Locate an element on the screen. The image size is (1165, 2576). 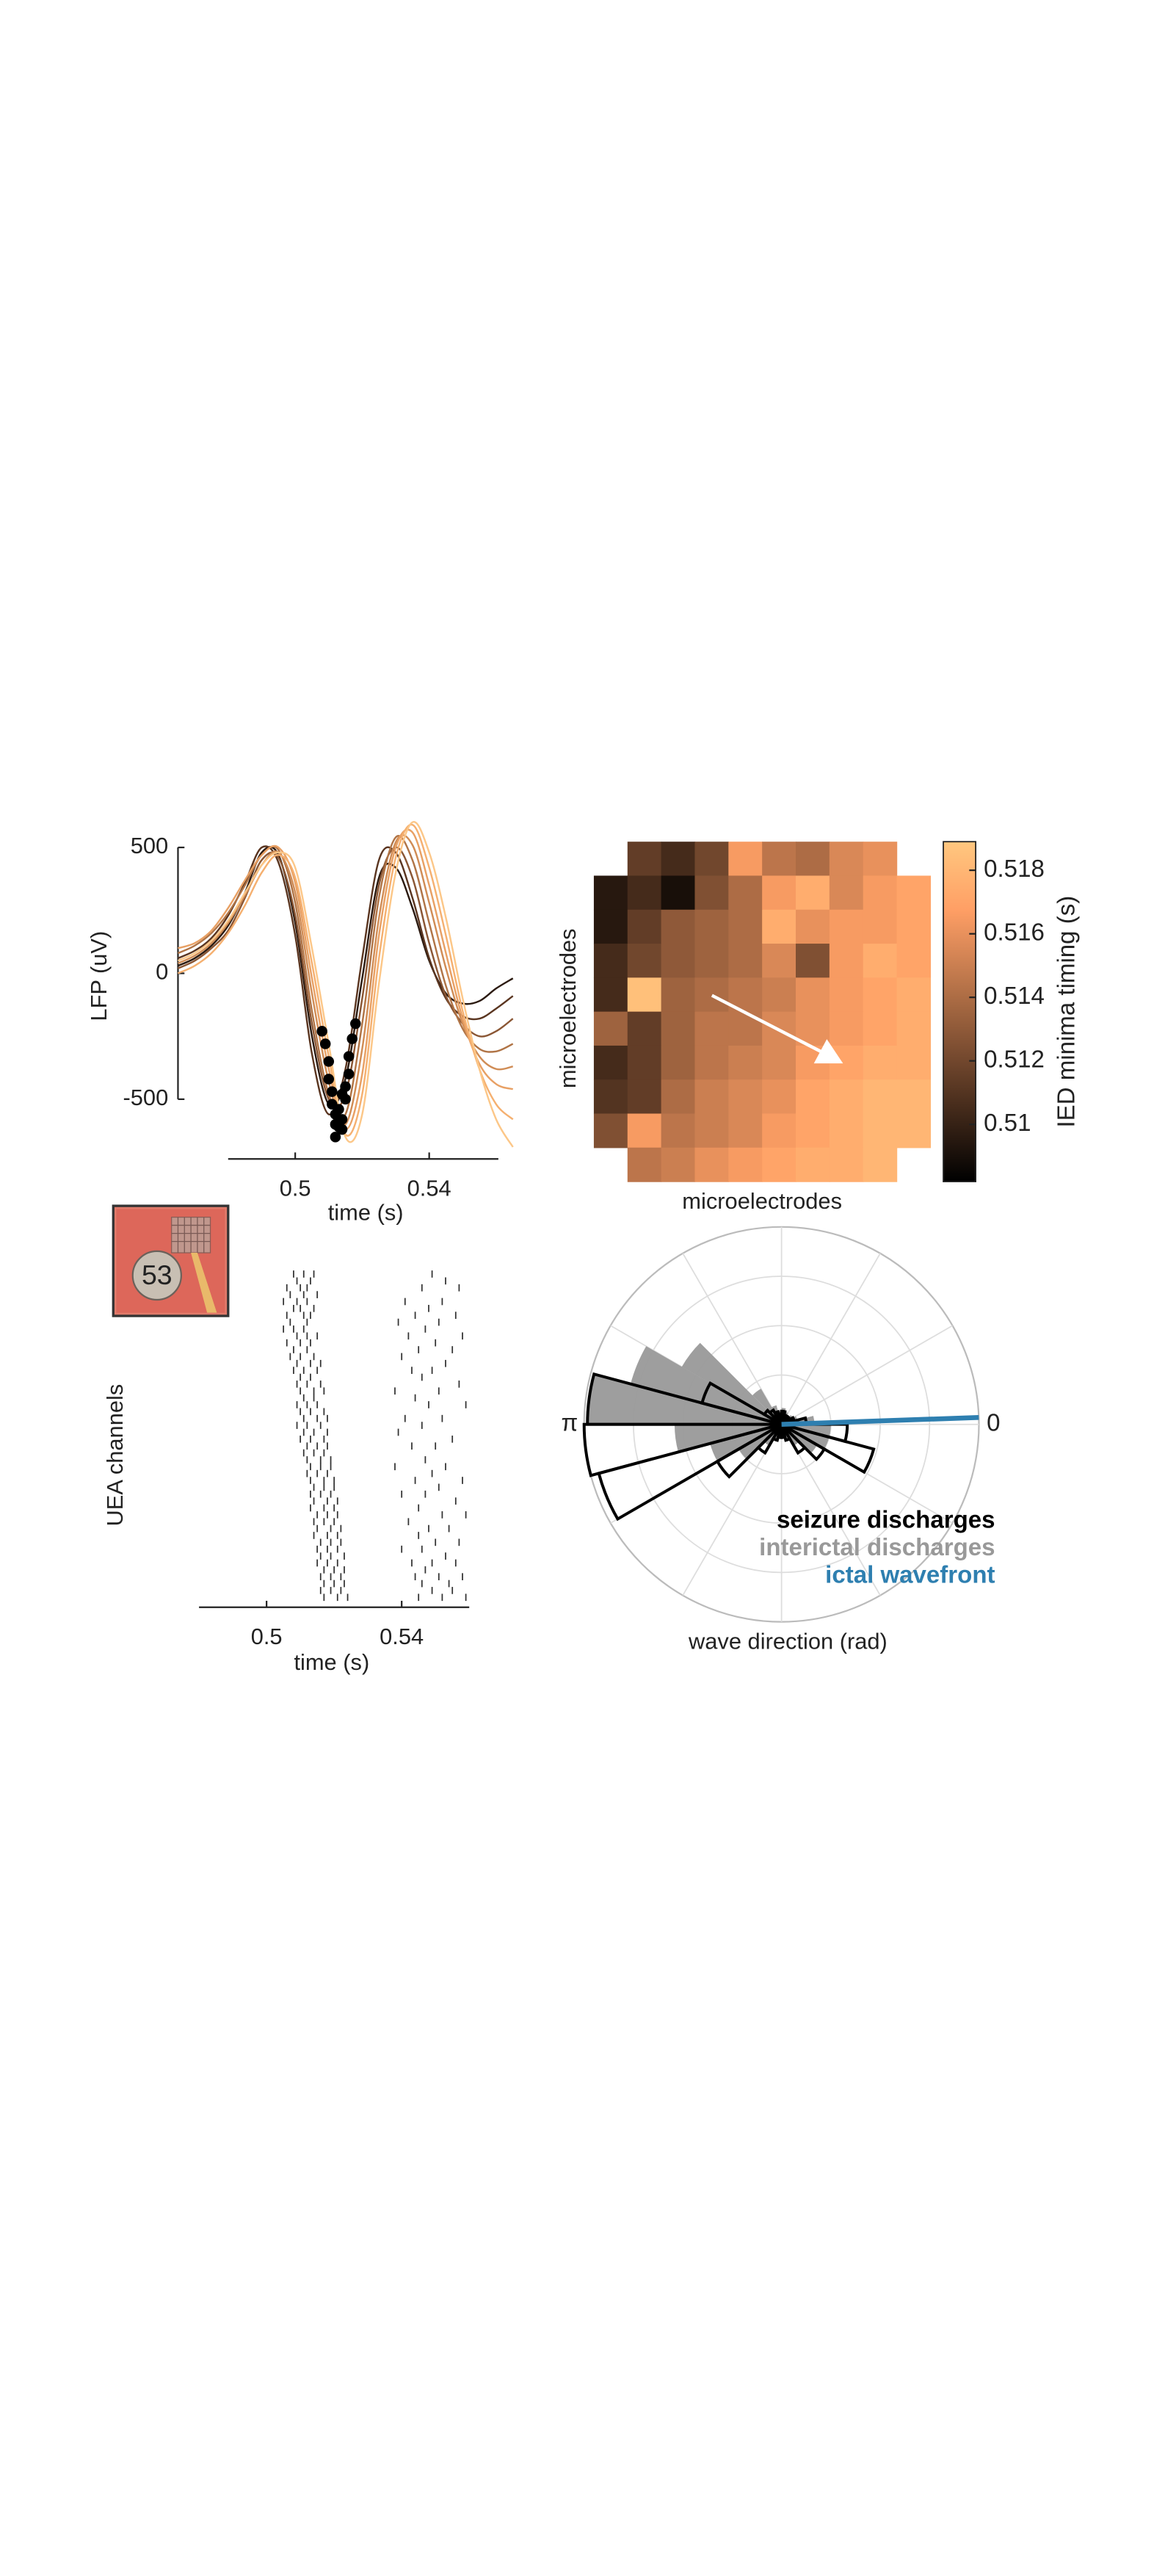
theta-tick-label: 0 is located at coordinates (993, 1422).